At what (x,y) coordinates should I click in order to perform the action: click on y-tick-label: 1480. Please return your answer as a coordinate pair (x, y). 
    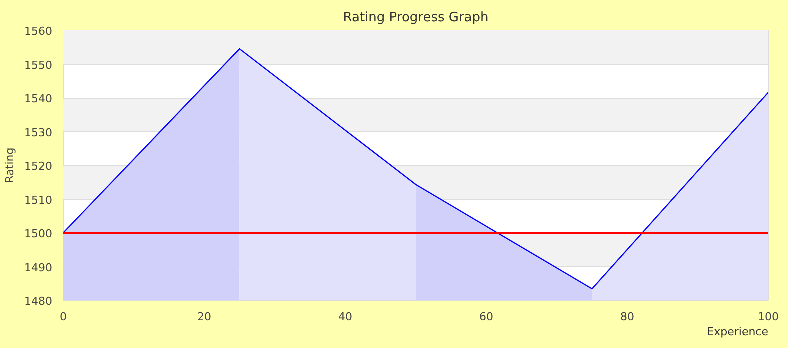
    Looking at the image, I should click on (38, 301).